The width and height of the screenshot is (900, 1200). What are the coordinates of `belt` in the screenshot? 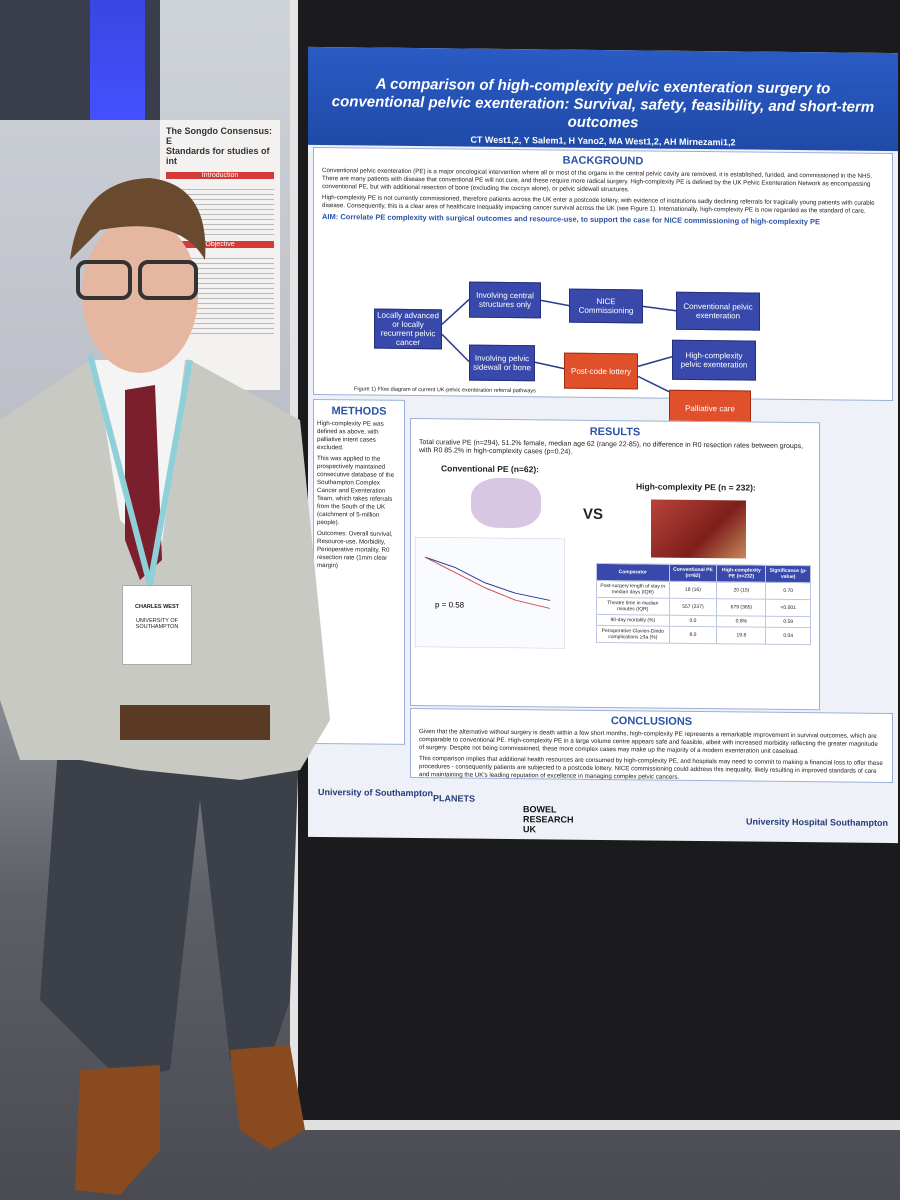 It's located at (195, 722).